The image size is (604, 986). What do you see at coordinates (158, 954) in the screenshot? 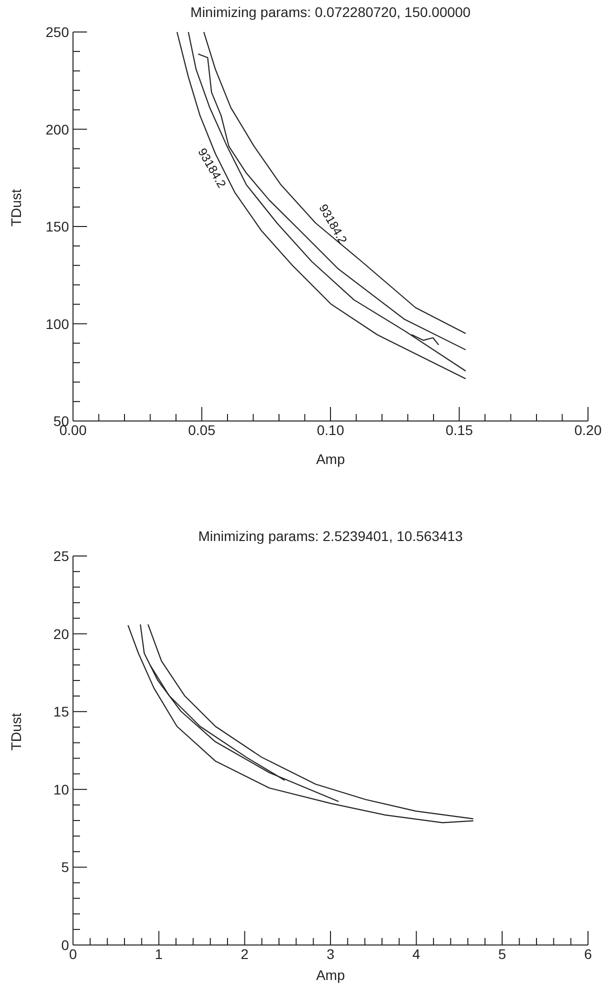
I see `x-tick-label: 1` at bounding box center [158, 954].